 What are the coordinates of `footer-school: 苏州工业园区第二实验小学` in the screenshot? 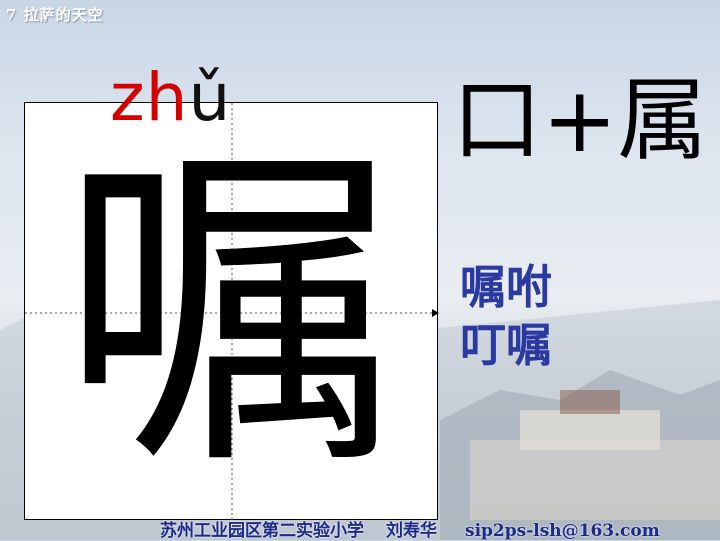 It's located at (262, 531).